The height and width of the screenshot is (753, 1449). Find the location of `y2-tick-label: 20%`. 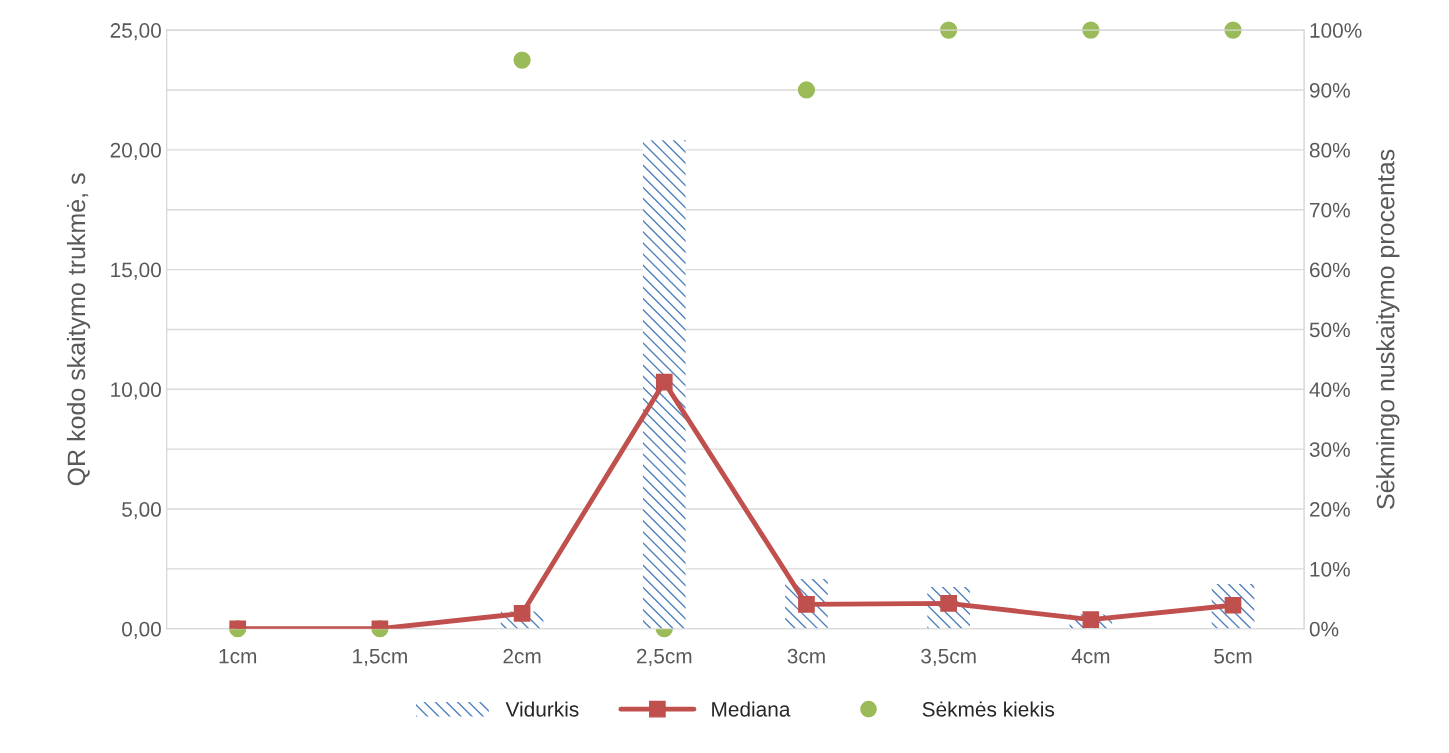

y2-tick-label: 20% is located at coordinates (1330, 509).